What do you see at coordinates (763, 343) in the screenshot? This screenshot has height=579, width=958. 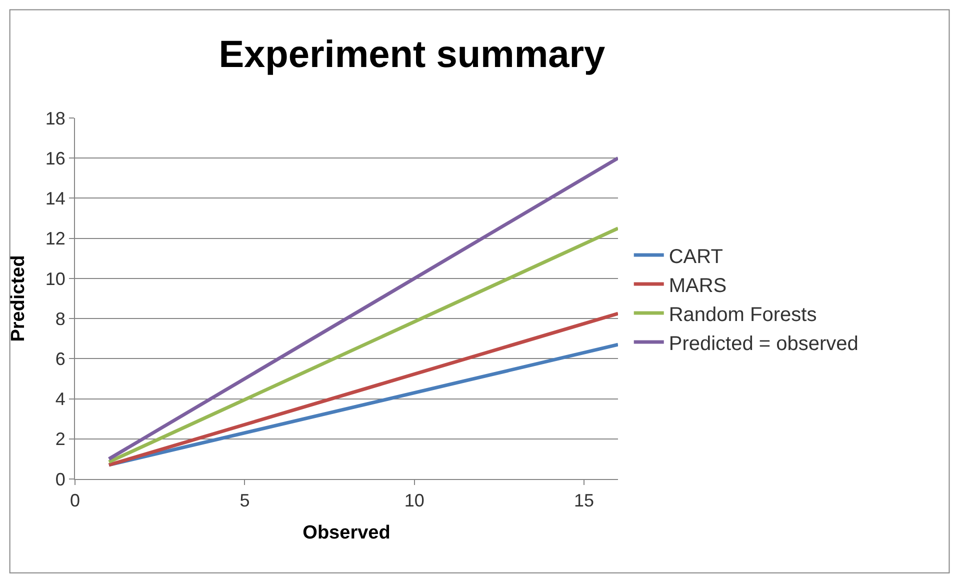 I see `legend-label: Predicted = observed` at bounding box center [763, 343].